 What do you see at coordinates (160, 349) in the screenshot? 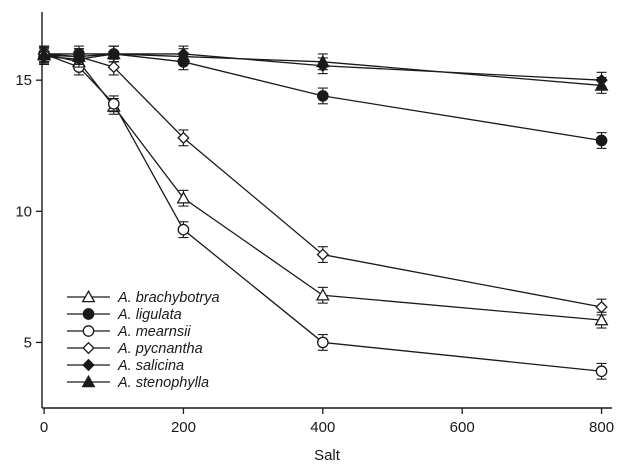
I see `legend-label: A. pycnantha` at bounding box center [160, 349].